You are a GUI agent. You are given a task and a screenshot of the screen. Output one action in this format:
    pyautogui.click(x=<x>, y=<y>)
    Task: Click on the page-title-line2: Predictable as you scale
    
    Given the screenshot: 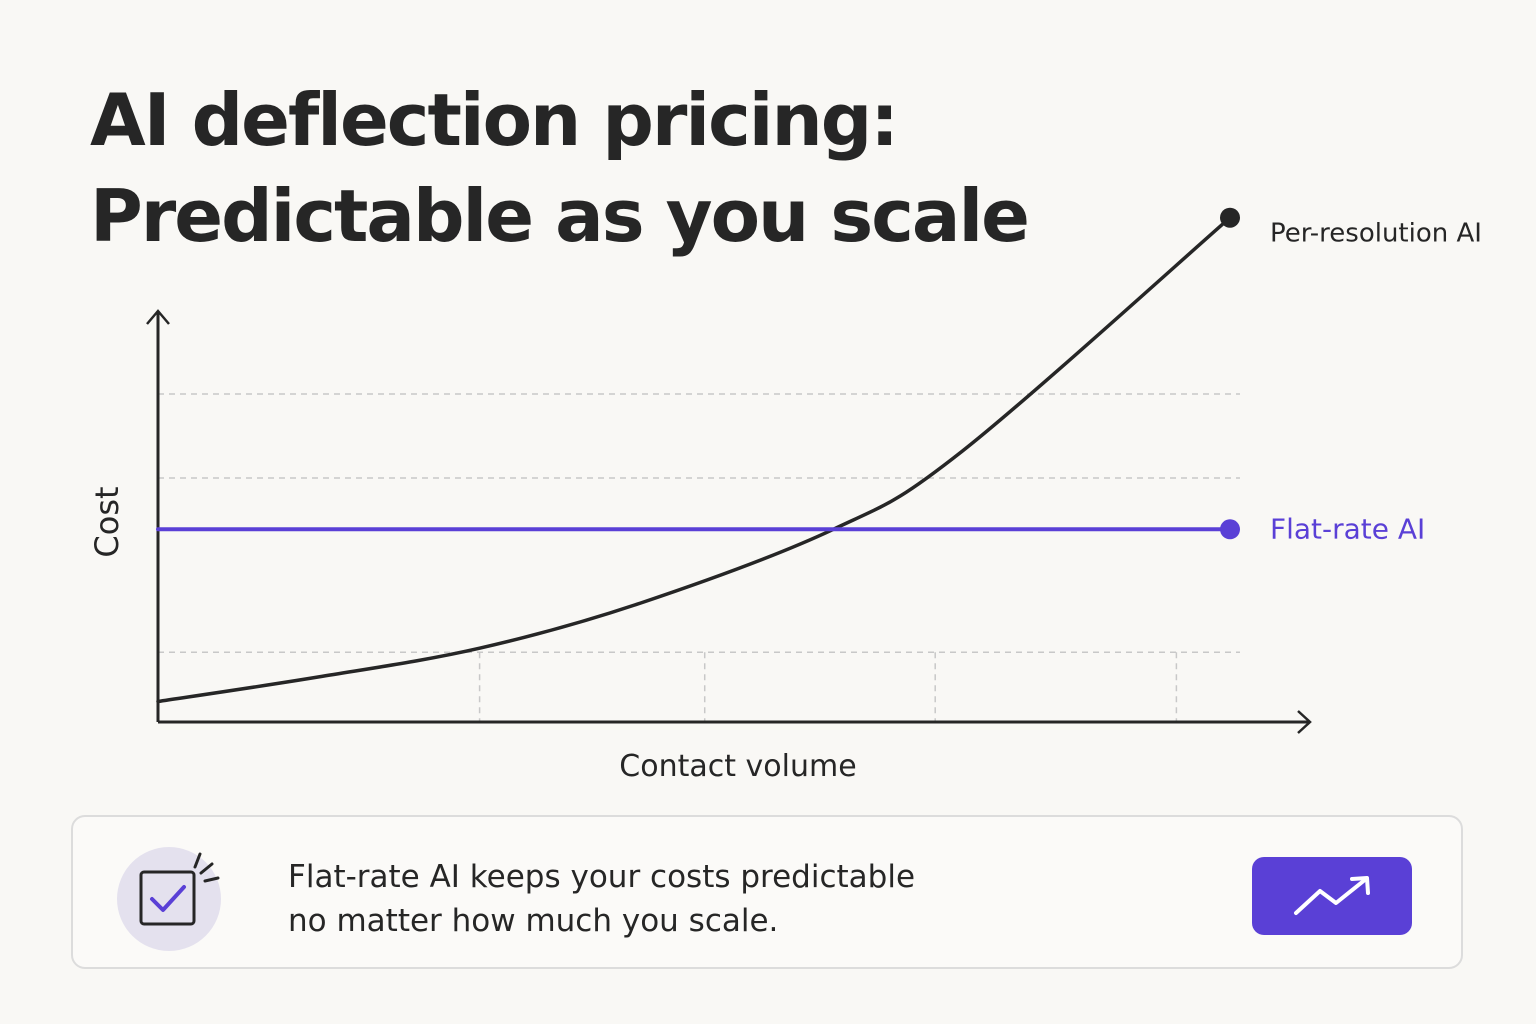 What is the action you would take?
    pyautogui.click(x=560, y=216)
    